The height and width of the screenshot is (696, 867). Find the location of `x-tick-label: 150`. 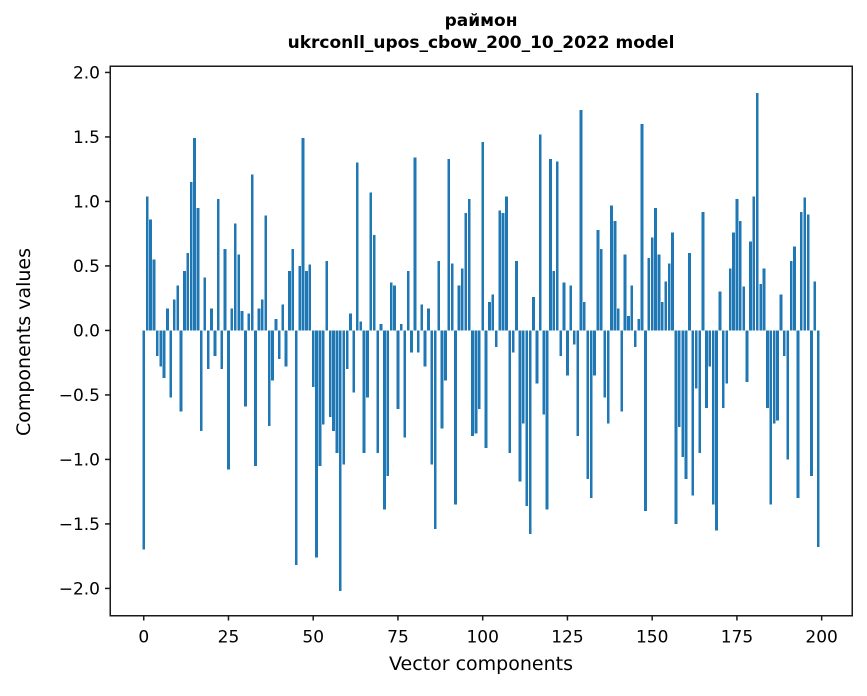

x-tick-label: 150 is located at coordinates (652, 638).